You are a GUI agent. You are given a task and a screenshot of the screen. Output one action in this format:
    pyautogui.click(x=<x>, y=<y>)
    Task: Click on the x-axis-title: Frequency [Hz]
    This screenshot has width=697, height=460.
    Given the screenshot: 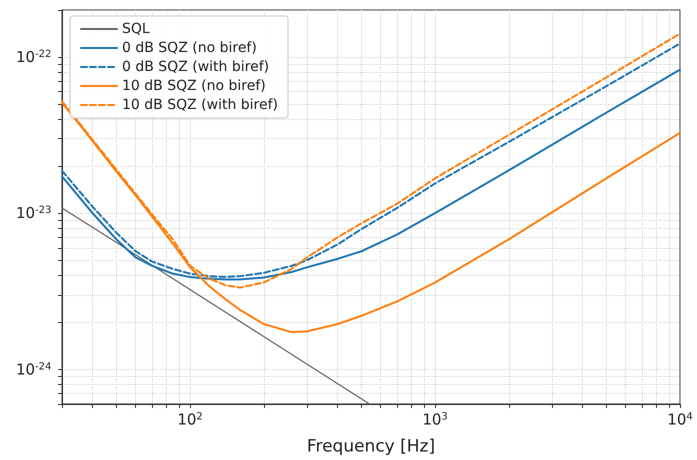 What is the action you would take?
    pyautogui.click(x=371, y=446)
    